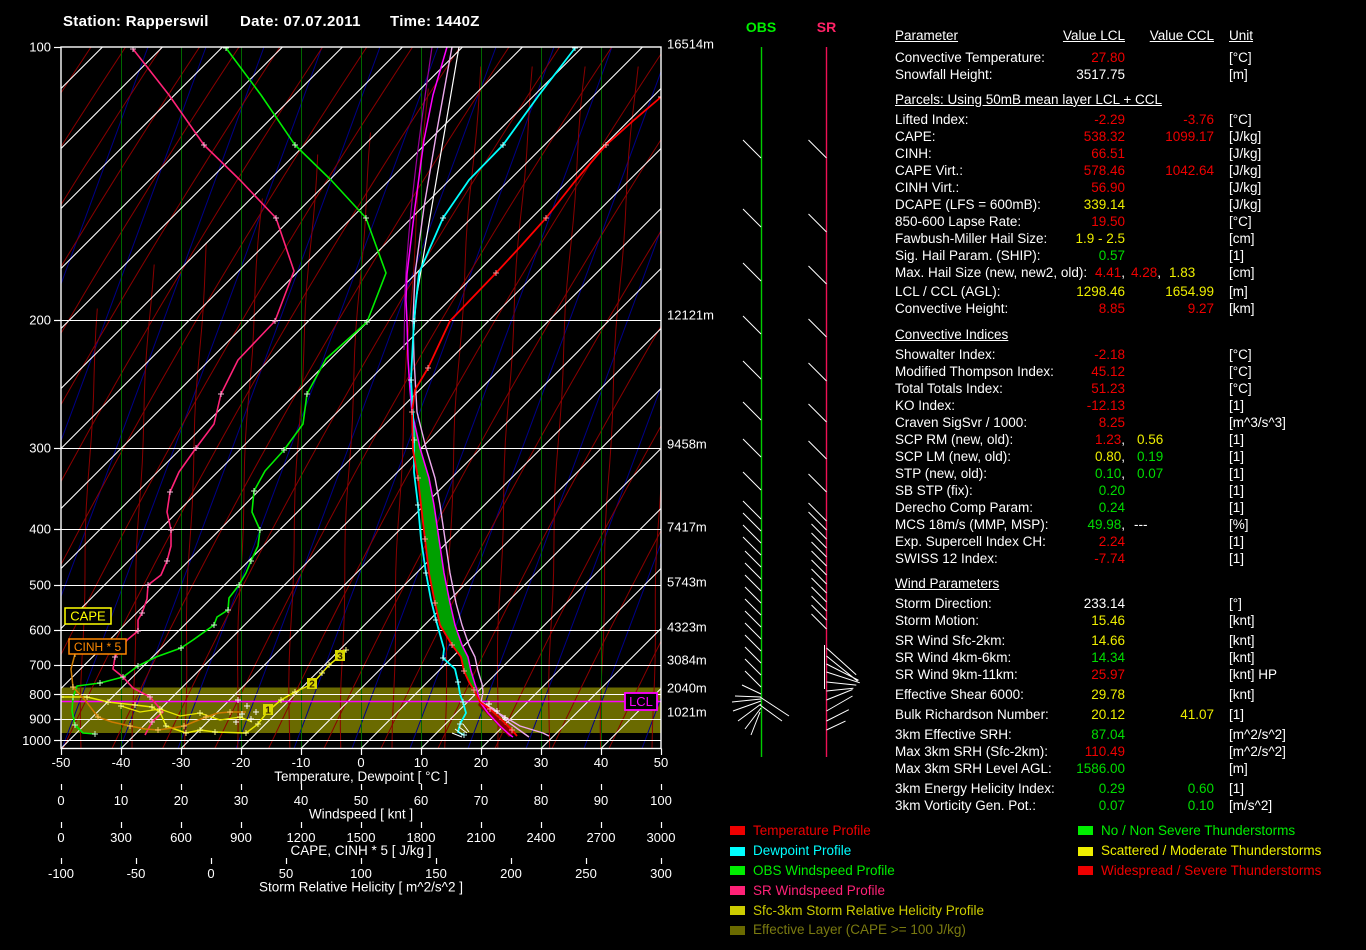  I want to click on svg-text: 1500, so click(361, 837).